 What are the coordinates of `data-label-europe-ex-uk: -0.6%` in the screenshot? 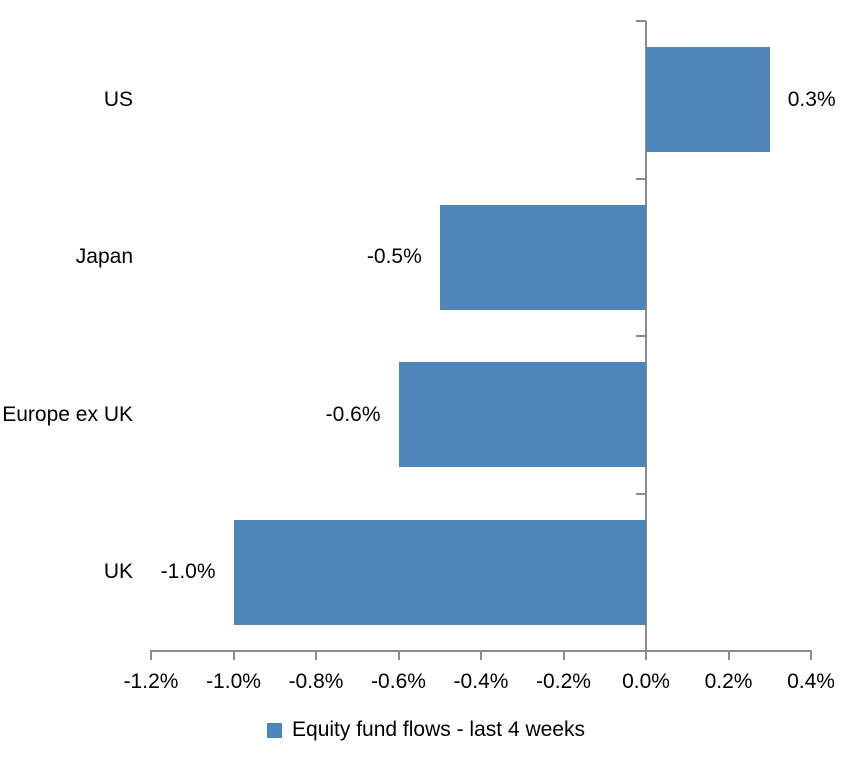 It's located at (353, 414).